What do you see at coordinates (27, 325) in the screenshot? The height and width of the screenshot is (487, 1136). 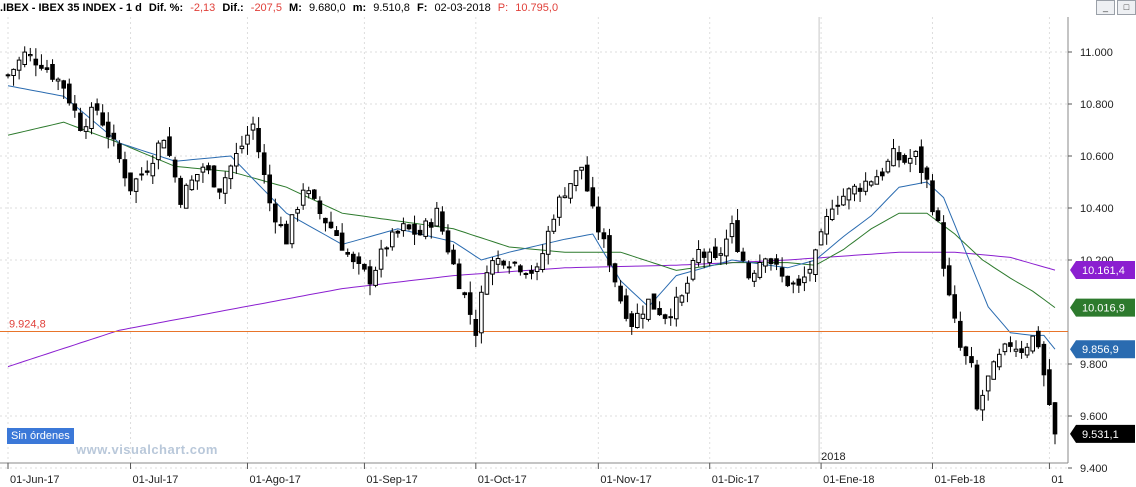 I see `support-line-label: 9.924,8` at bounding box center [27, 325].